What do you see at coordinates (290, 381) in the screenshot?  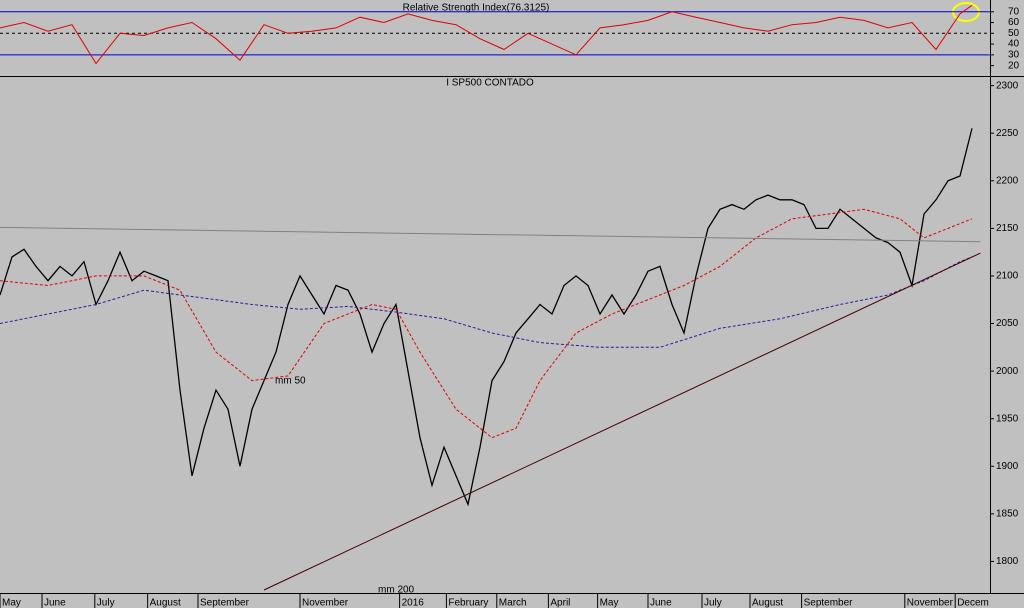 I see `annotation: mm 50` at bounding box center [290, 381].